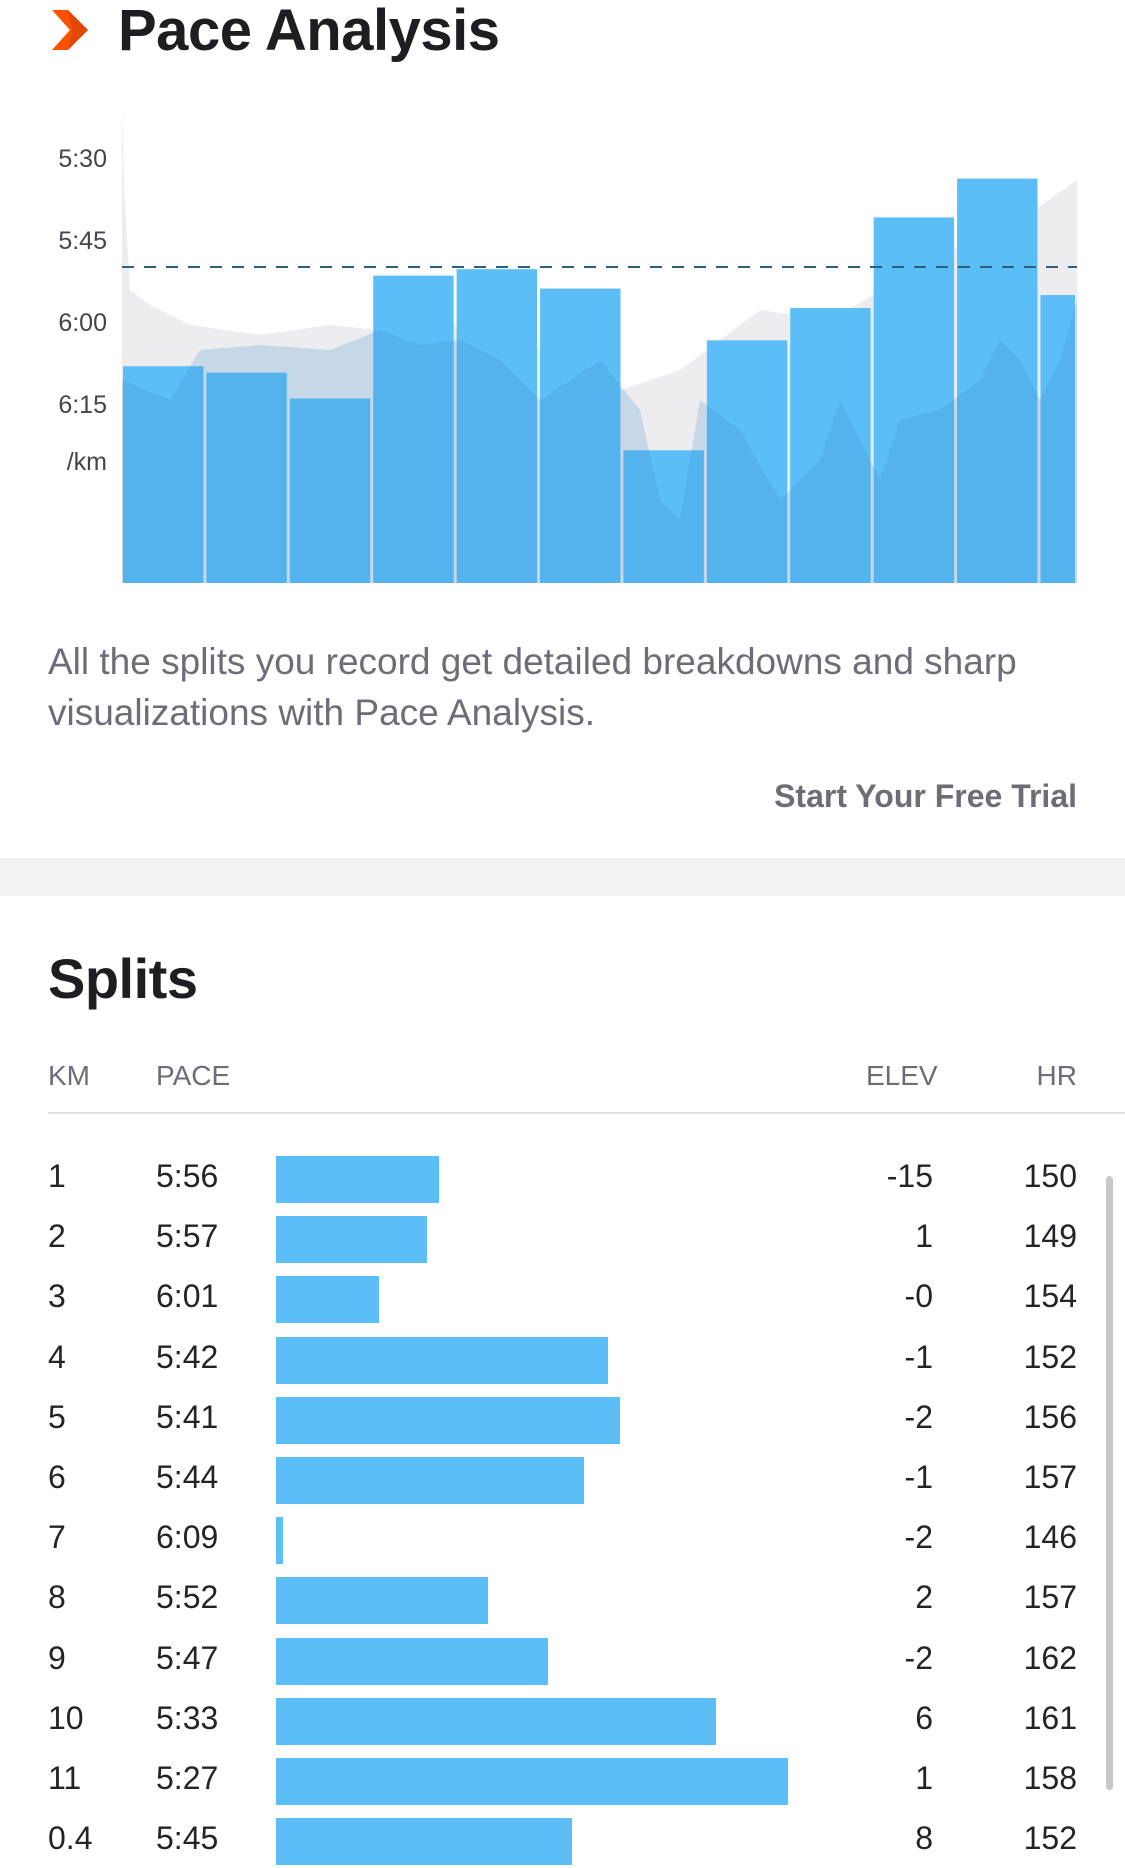 This screenshot has height=1868, width=1125. Describe the element at coordinates (82, 405) in the screenshot. I see `y-tick-label: 6:15` at that location.